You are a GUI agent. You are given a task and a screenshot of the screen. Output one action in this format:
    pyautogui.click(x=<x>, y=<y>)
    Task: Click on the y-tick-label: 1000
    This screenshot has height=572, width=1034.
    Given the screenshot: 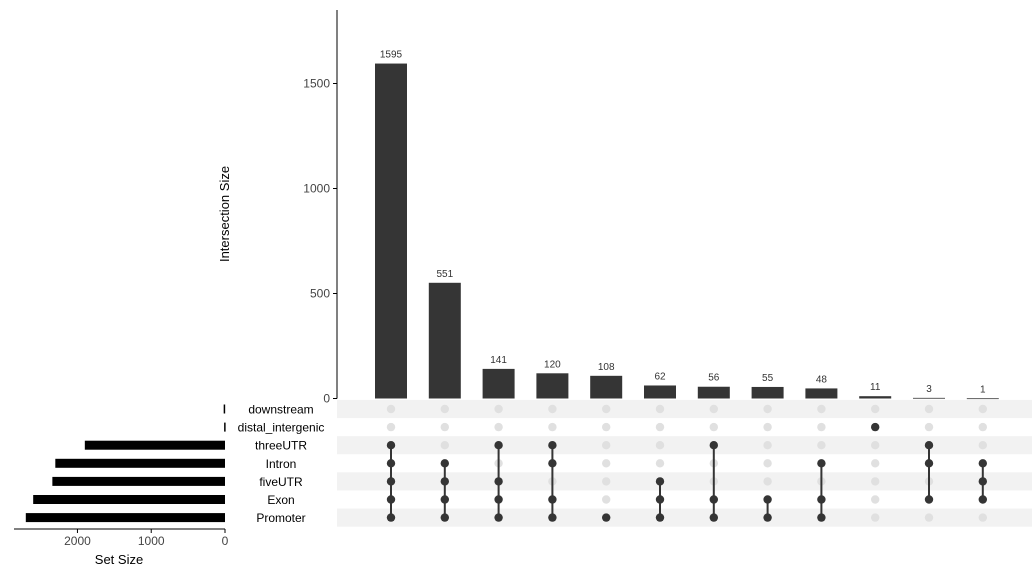 What is the action you would take?
    pyautogui.click(x=316, y=189)
    